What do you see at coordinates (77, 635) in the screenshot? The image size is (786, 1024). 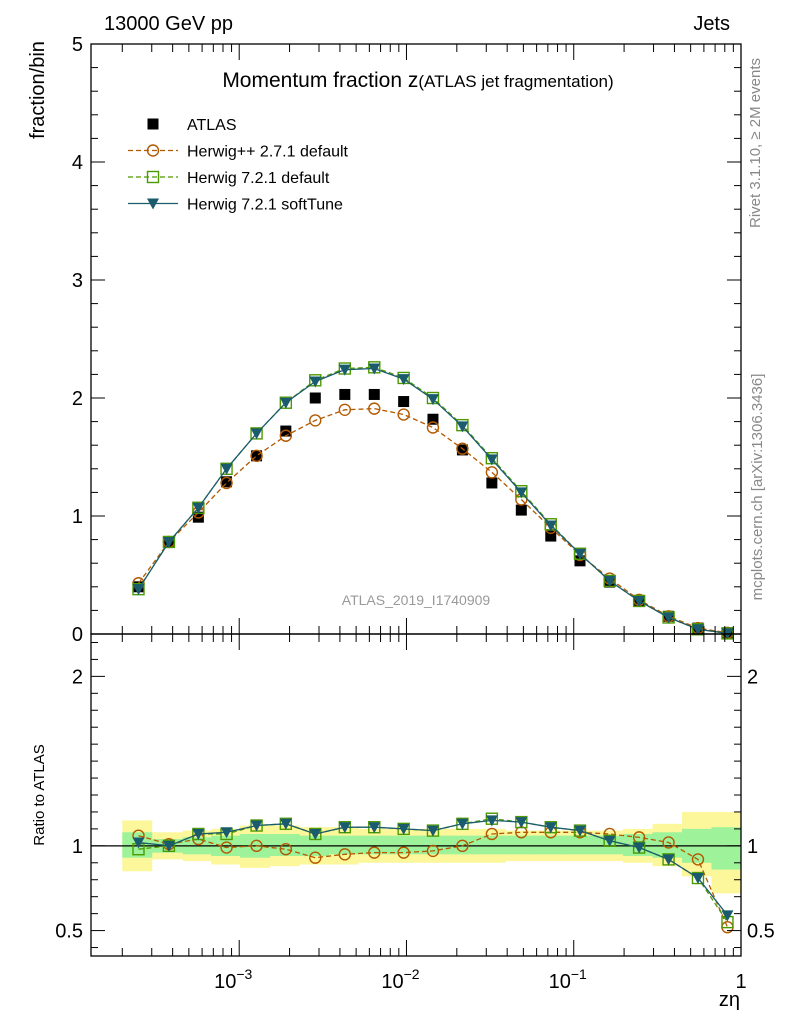 I see `main-y-tick-label: 0` at bounding box center [77, 635].